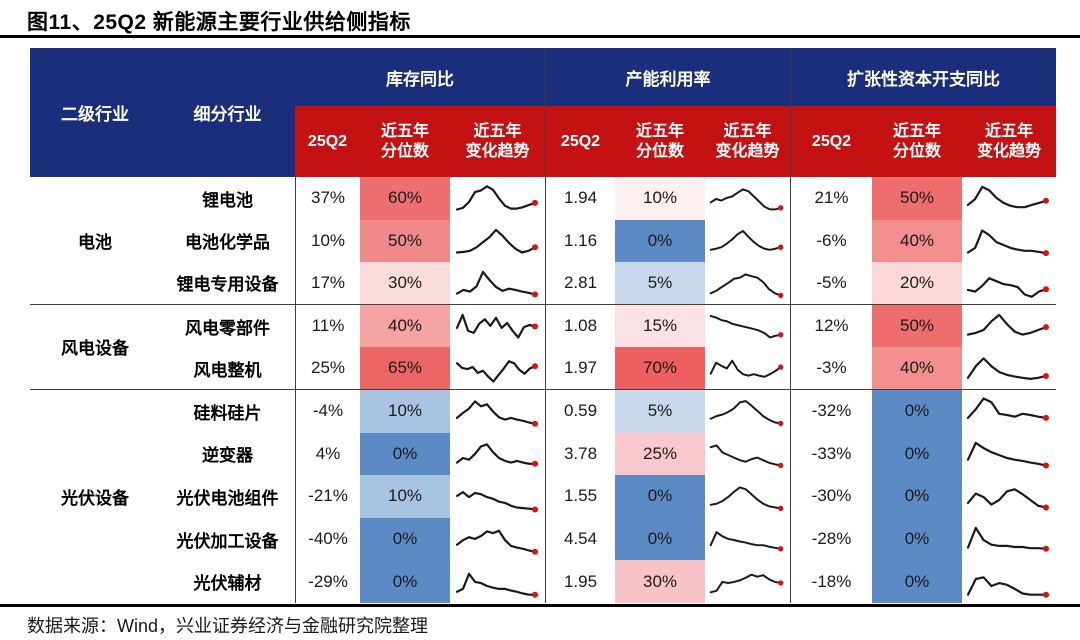  What do you see at coordinates (831, 539) in the screenshot?
I see `value-cell: -28%` at bounding box center [831, 539].